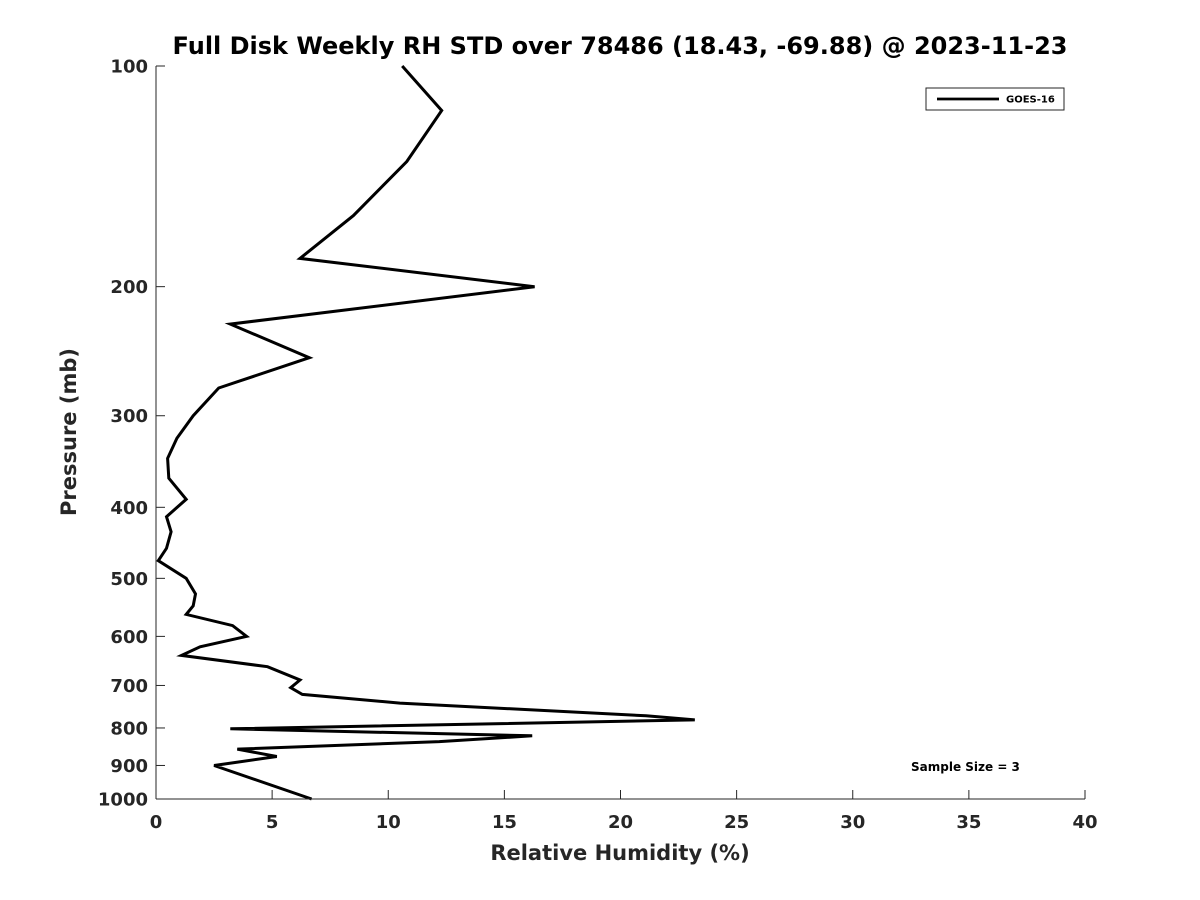  Describe the element at coordinates (129, 579) in the screenshot. I see `y-tick-label: 500` at that location.